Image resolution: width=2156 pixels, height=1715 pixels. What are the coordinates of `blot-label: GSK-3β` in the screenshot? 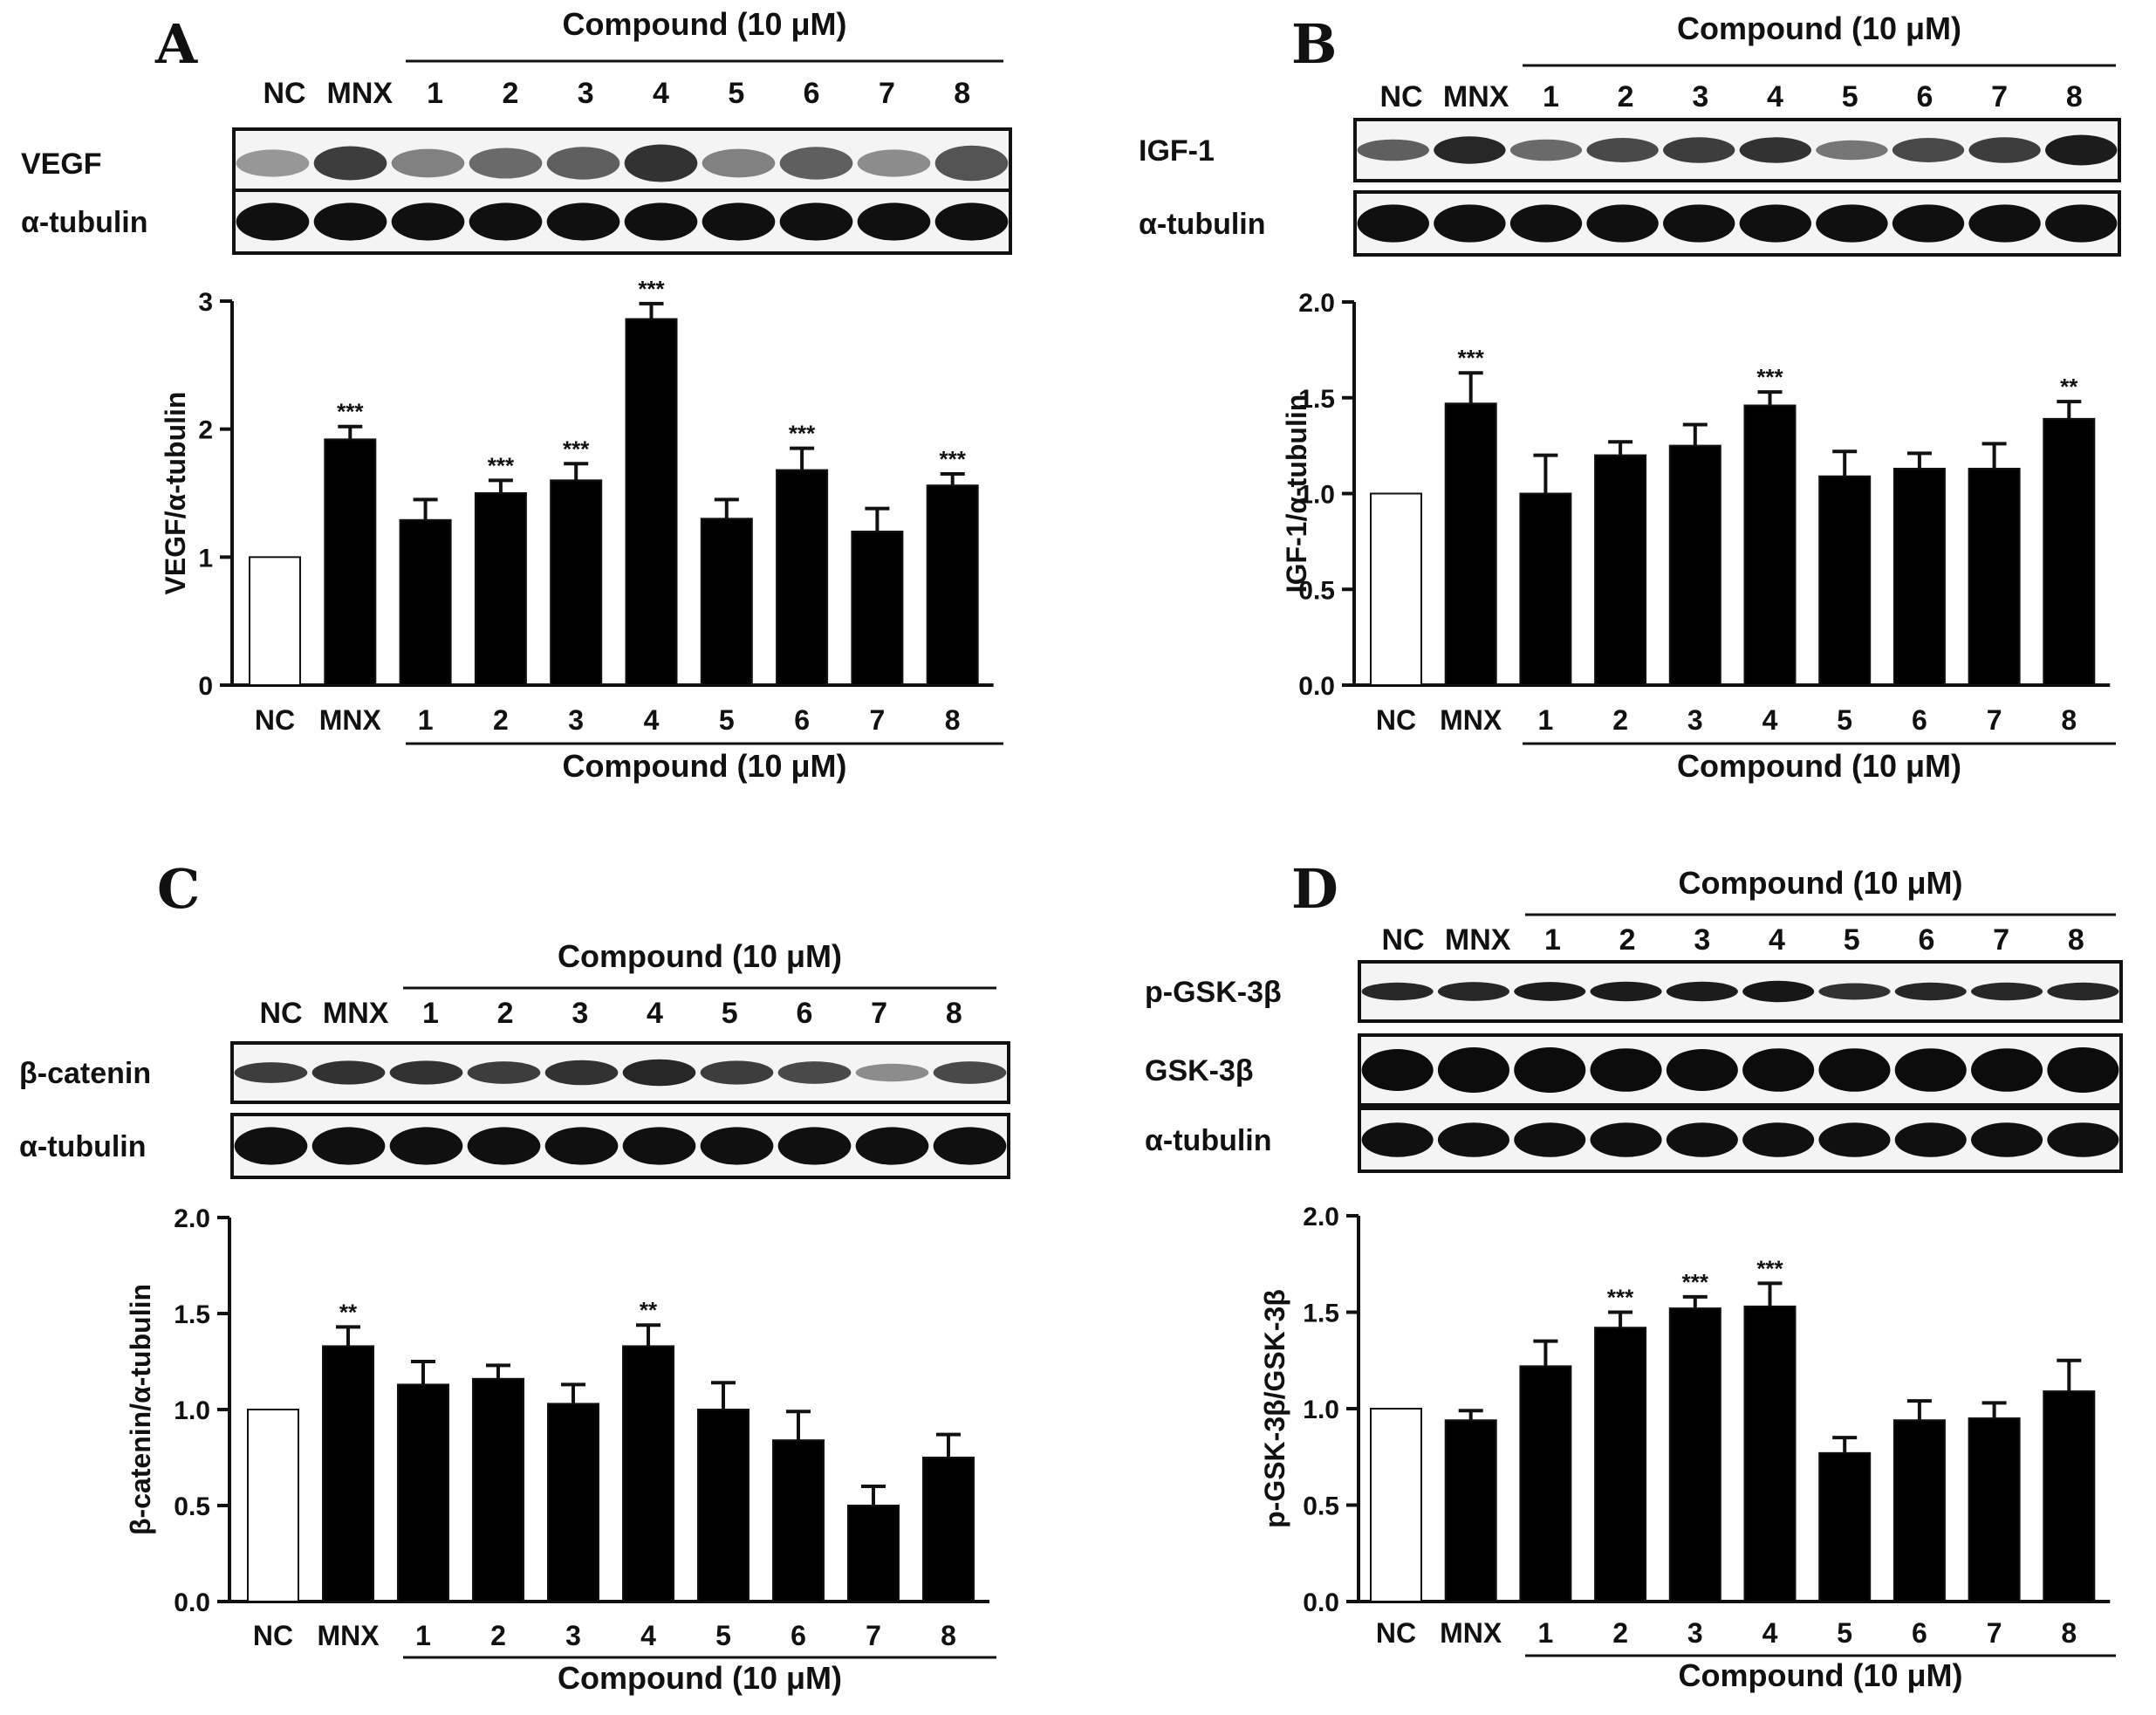 It's located at (1199, 1070).